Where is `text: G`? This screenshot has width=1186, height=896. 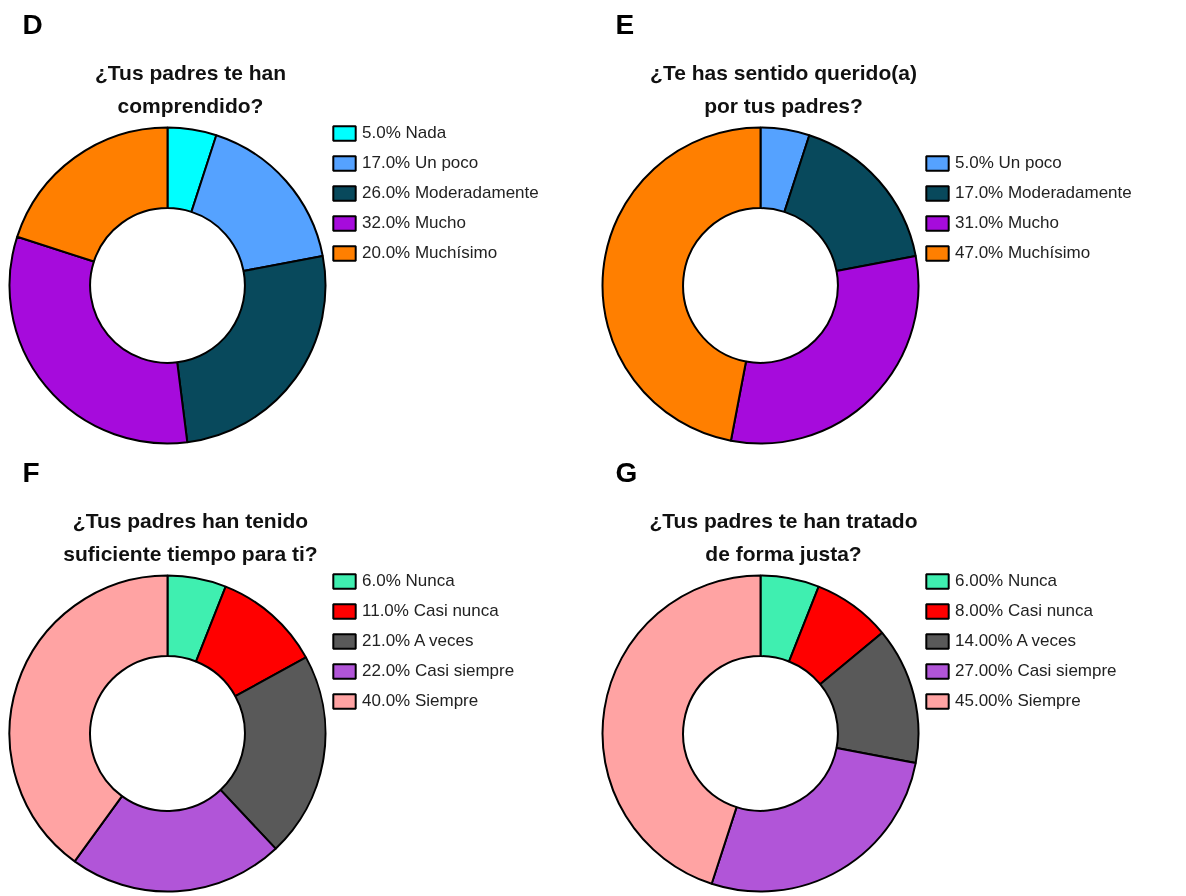
text: G is located at coordinates (626, 472).